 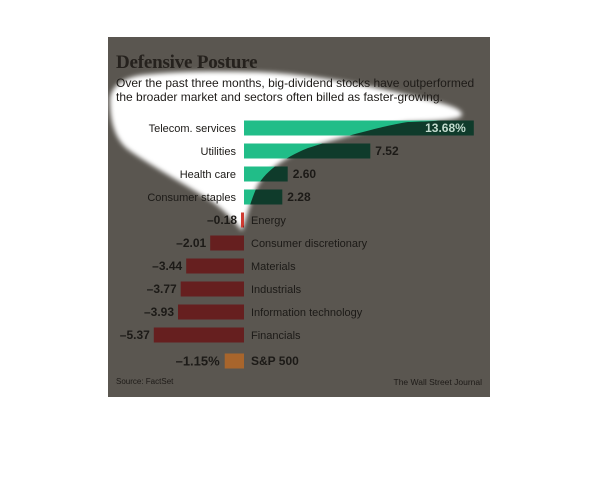 What do you see at coordinates (445, 128) in the screenshot?
I see `value-label-telecom-services: 13.68%` at bounding box center [445, 128].